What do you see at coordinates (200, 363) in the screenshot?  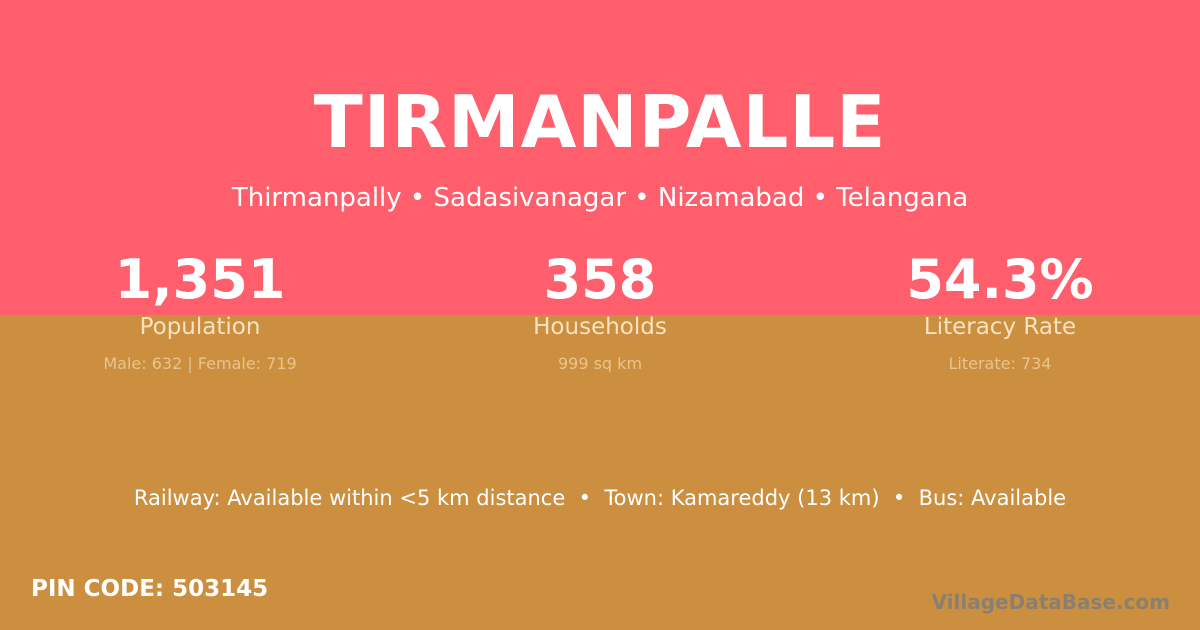 I see `stat-detail: Male: 632 | Female: 719` at bounding box center [200, 363].